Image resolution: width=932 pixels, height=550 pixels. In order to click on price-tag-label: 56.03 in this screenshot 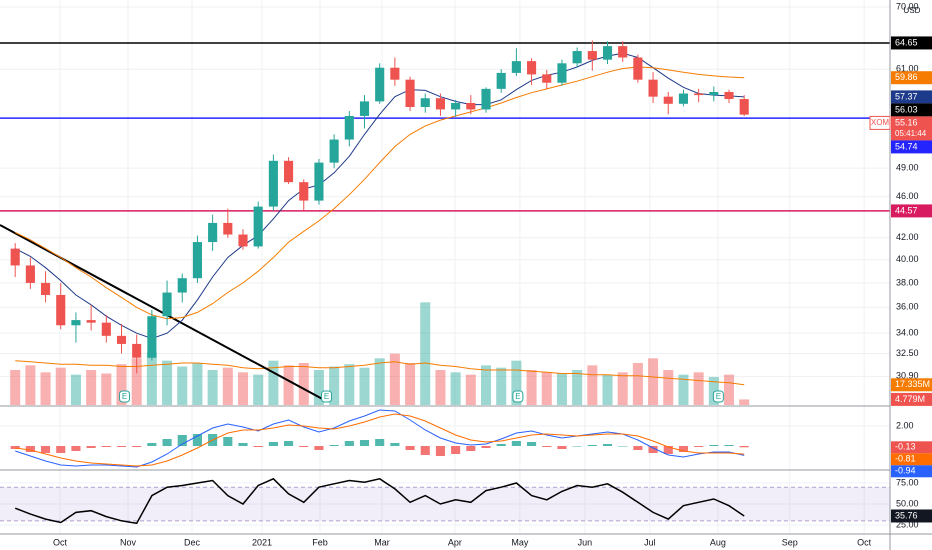, I will do `click(906, 109)`.